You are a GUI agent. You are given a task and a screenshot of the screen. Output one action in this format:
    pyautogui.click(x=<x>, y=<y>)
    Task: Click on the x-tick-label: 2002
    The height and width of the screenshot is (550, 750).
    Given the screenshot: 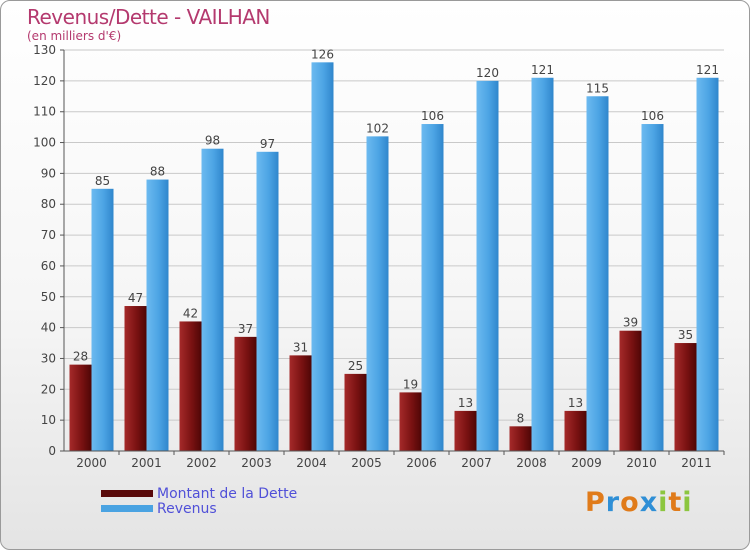 What is the action you would take?
    pyautogui.click(x=201, y=463)
    